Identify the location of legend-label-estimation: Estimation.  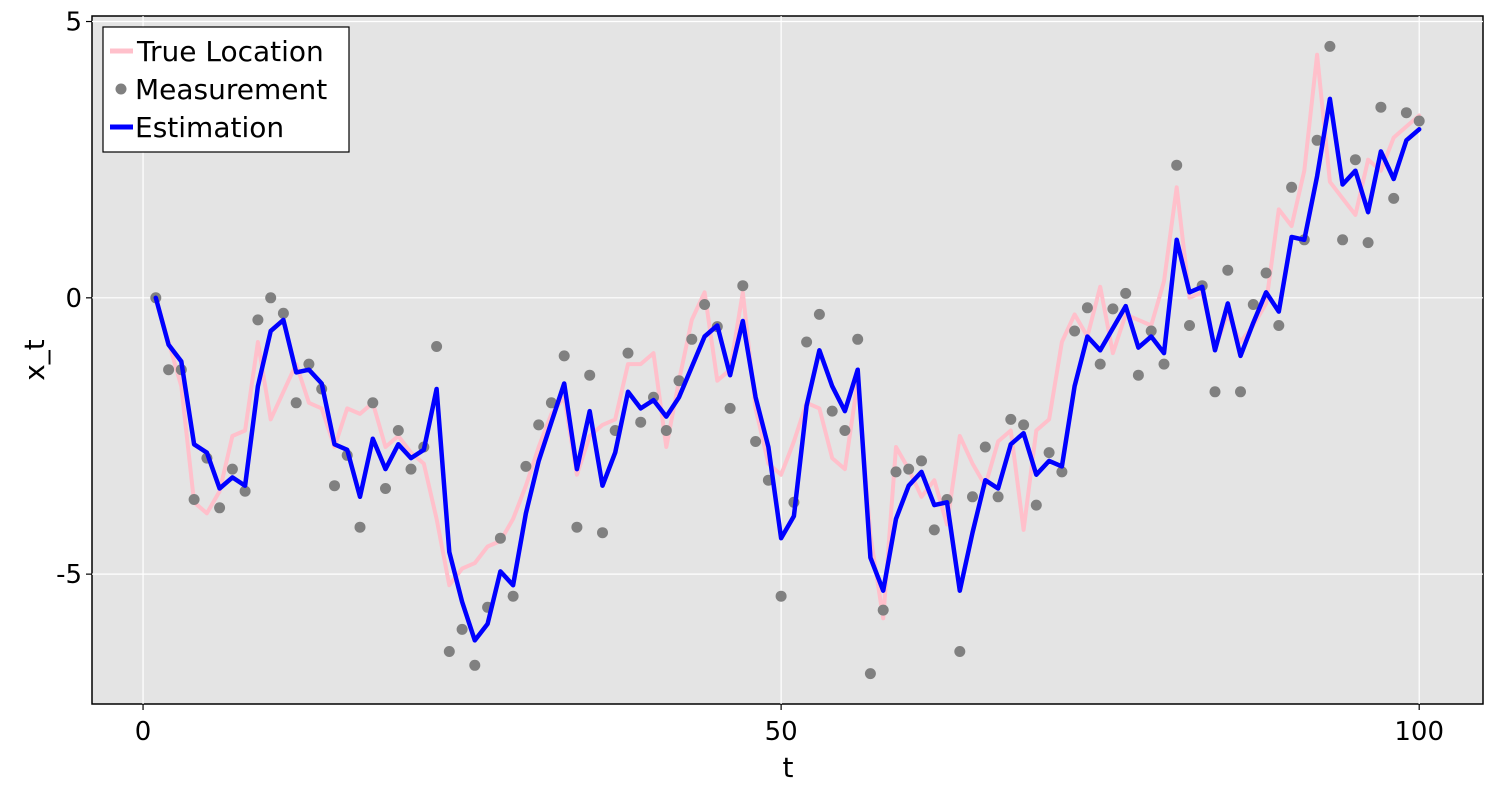
(209, 127).